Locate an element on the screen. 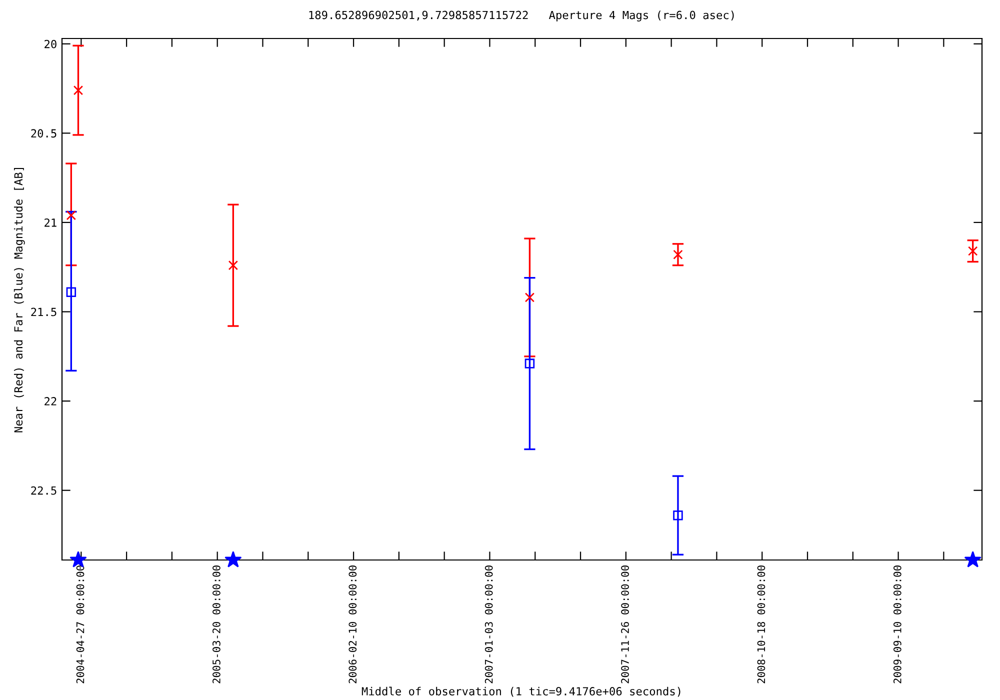 Image resolution: width=1000 pixels, height=700 pixels. x-tick-label: 2007-11-26 00:00:00 is located at coordinates (625, 625).